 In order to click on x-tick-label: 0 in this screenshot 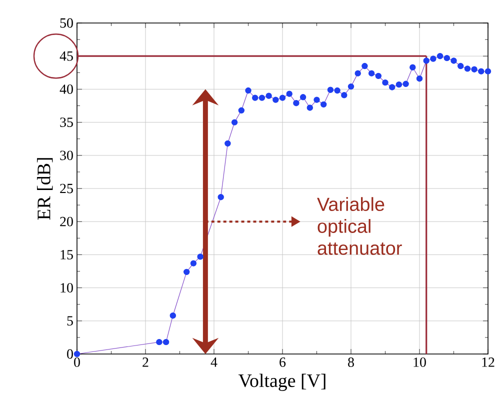, I will do `click(77, 362)`.